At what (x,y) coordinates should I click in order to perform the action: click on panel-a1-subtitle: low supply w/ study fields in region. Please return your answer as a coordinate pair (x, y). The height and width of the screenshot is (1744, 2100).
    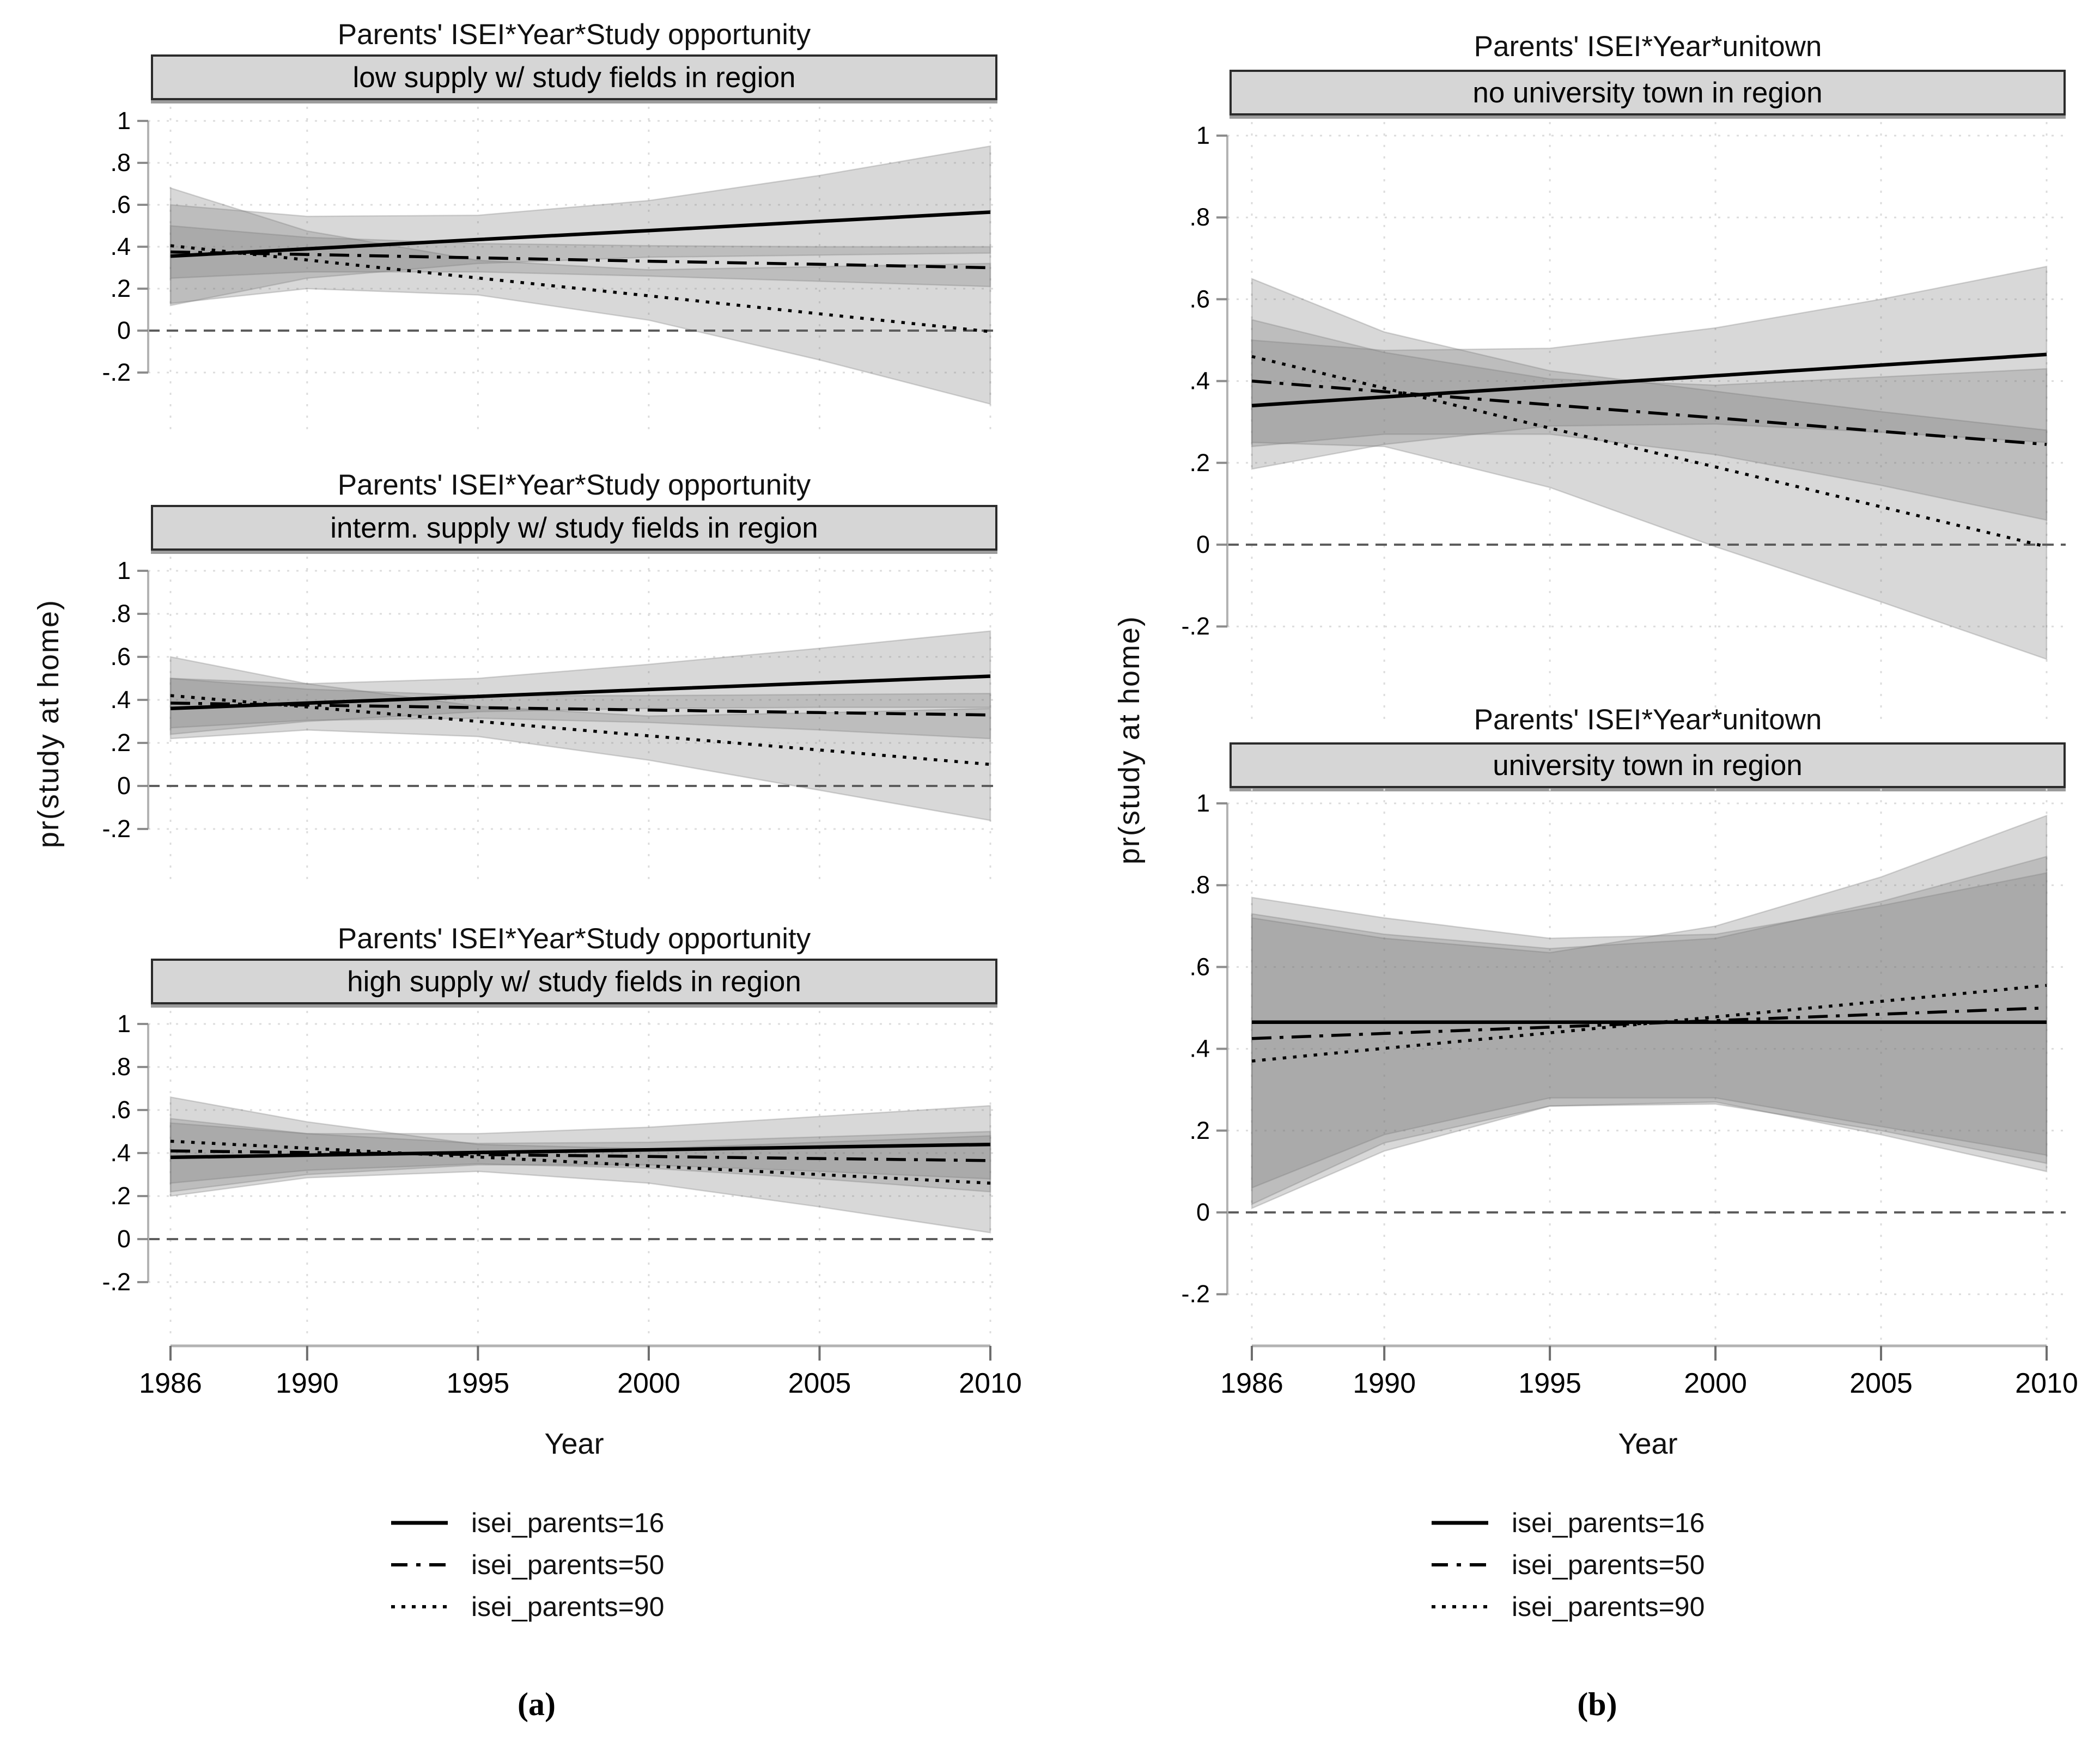
    Looking at the image, I should click on (574, 77).